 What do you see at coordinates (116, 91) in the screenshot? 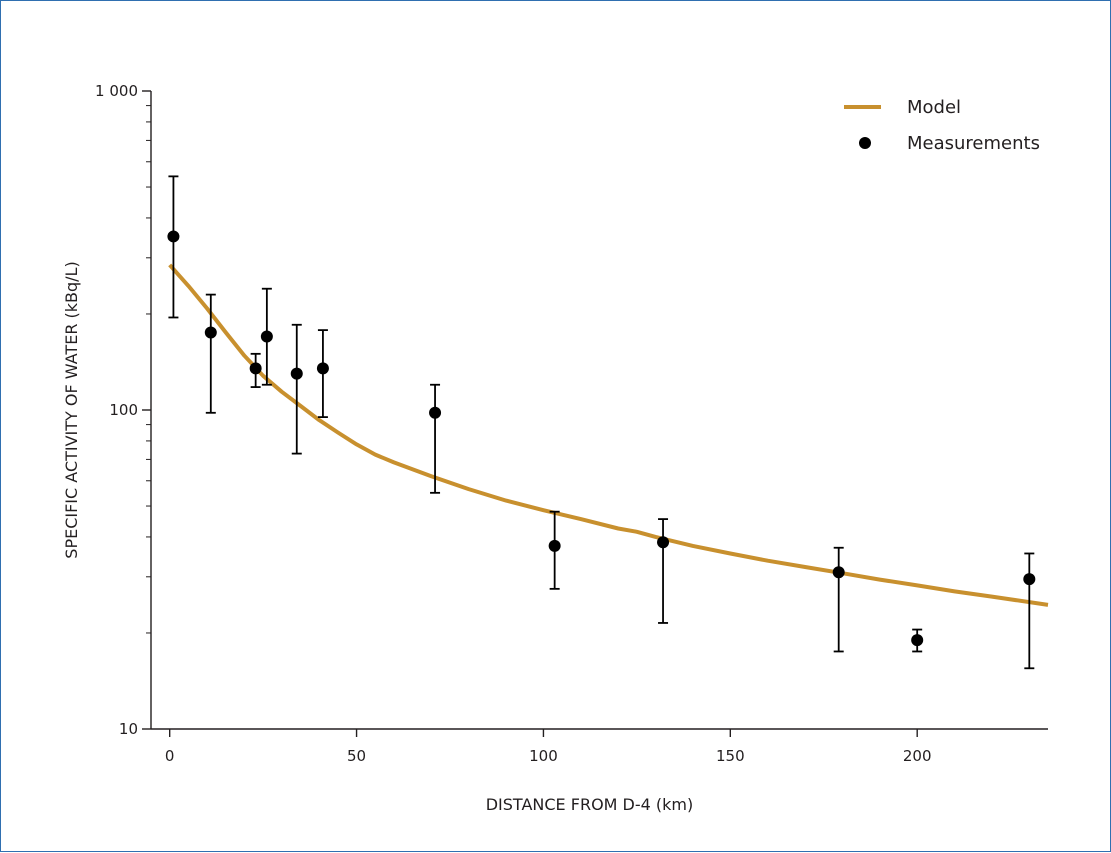
I see `y-tick-label: 1 000` at bounding box center [116, 91].